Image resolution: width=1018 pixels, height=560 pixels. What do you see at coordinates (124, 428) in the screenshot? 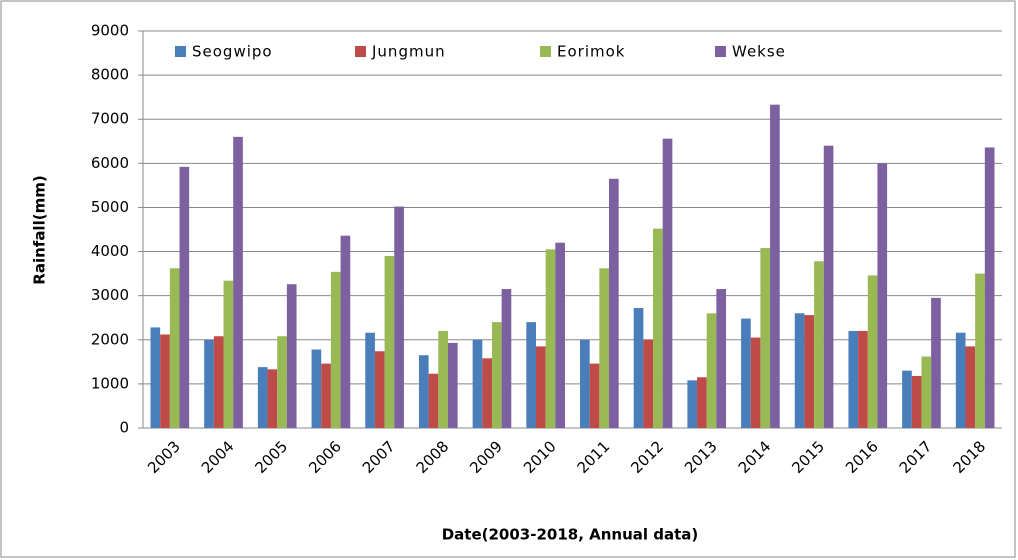
I see `y-tick-label: 0` at bounding box center [124, 428].